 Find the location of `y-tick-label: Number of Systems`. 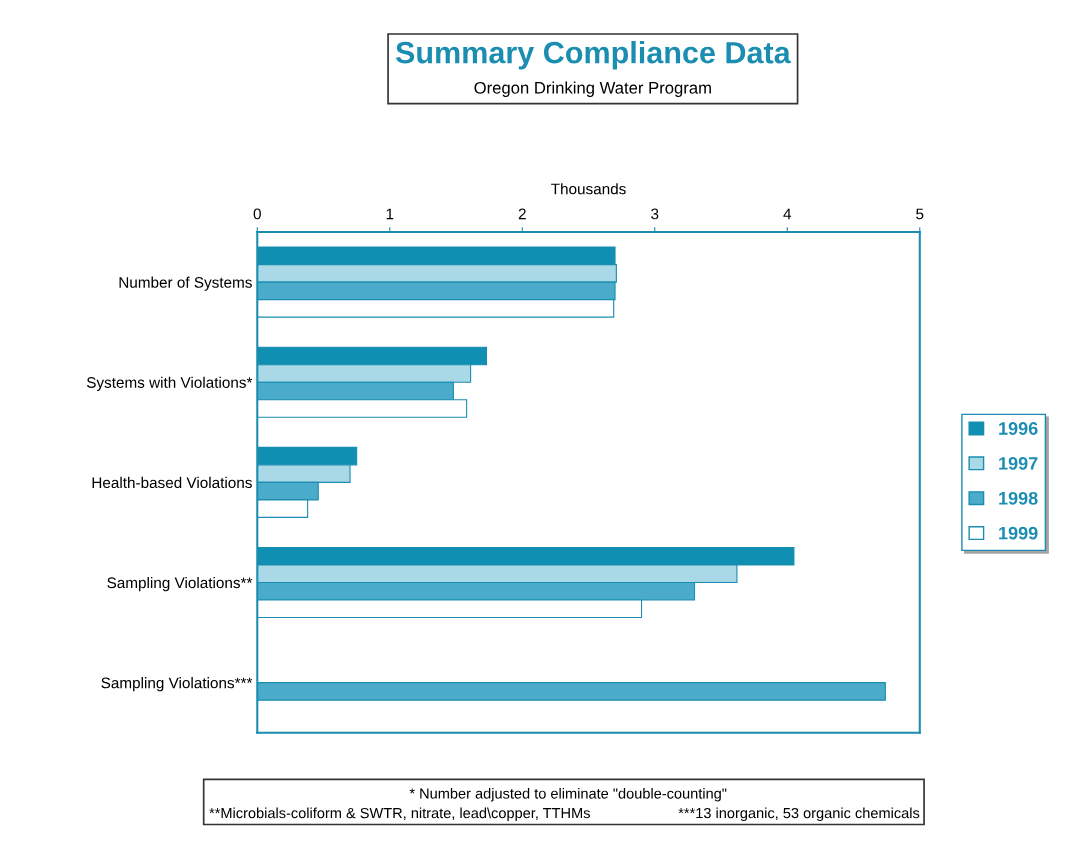

y-tick-label: Number of Systems is located at coordinates (185, 283).